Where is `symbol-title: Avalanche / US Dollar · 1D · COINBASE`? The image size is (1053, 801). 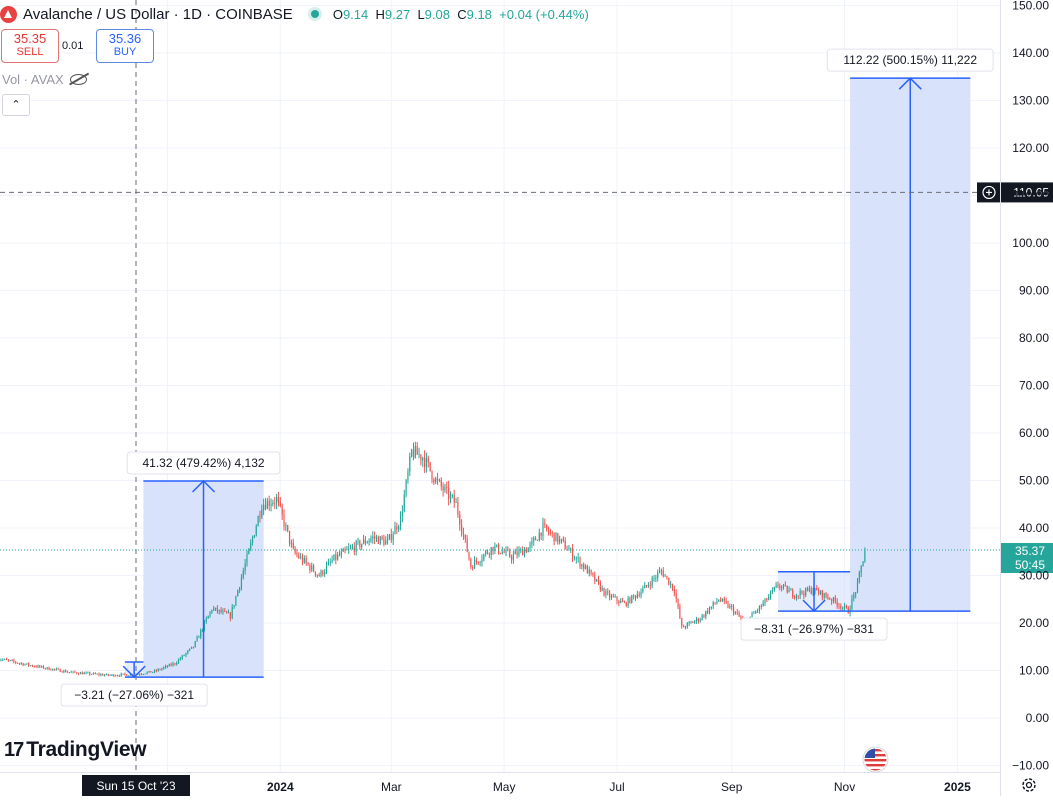
symbol-title: Avalanche / US Dollar · 1D · COINBASE is located at coordinates (158, 14).